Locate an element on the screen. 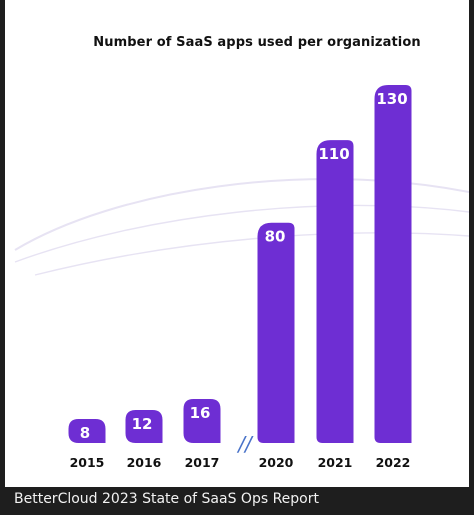  x-tick-2022: 2022 is located at coordinates (393, 462).